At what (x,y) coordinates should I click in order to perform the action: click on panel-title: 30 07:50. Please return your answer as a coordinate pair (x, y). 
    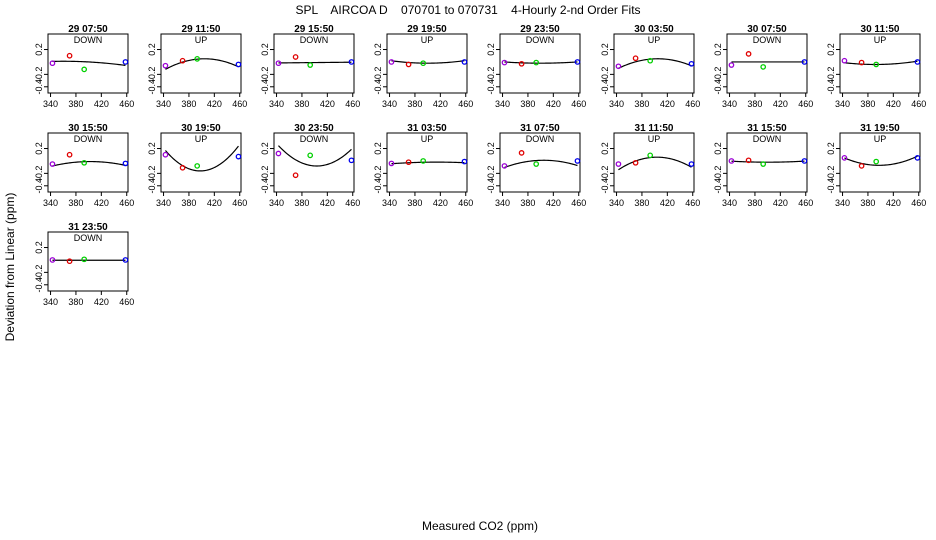
    Looking at the image, I should click on (767, 29).